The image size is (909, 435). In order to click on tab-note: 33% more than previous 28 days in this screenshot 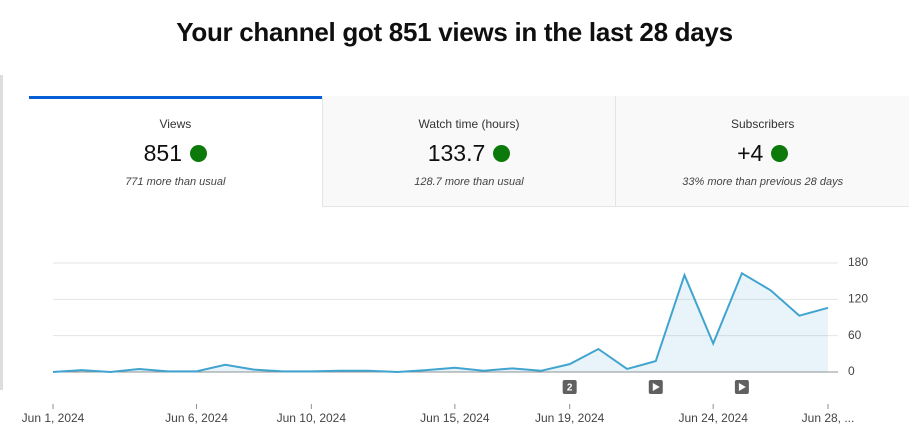, I will do `click(763, 182)`.